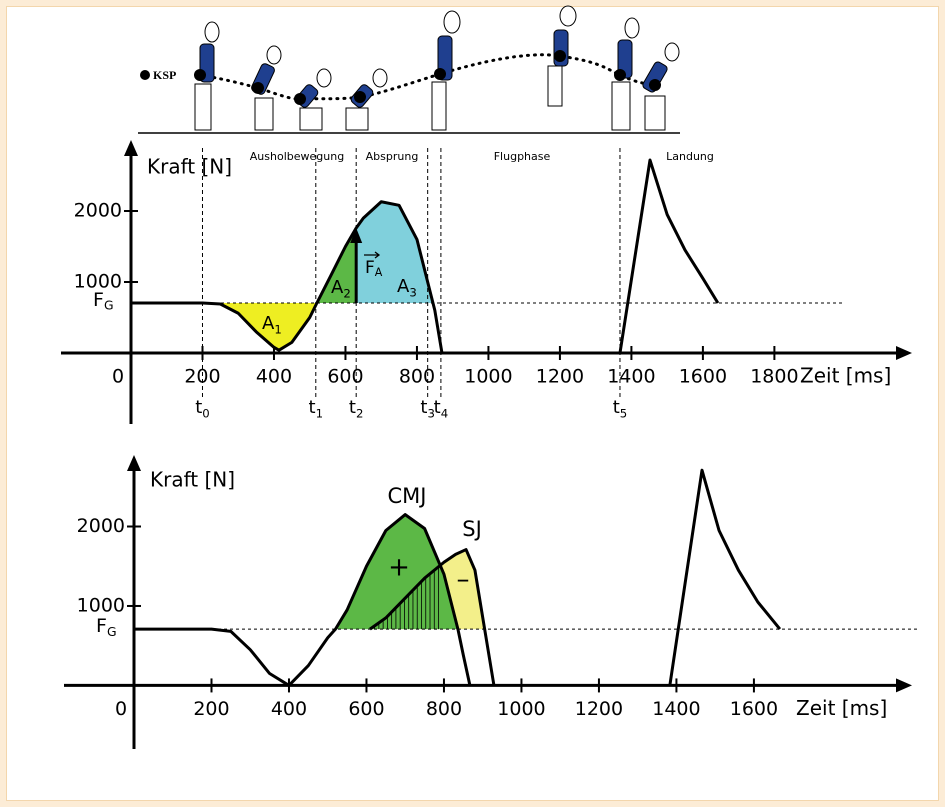 The height and width of the screenshot is (807, 945). I want to click on illustration: KSP, so click(409, 69).